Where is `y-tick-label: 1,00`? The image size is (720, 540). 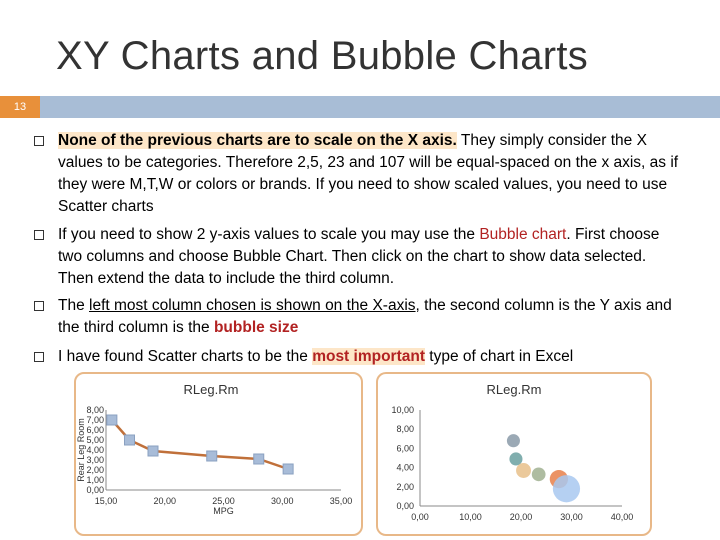
y-tick-label: 1,00 is located at coordinates (95, 480).